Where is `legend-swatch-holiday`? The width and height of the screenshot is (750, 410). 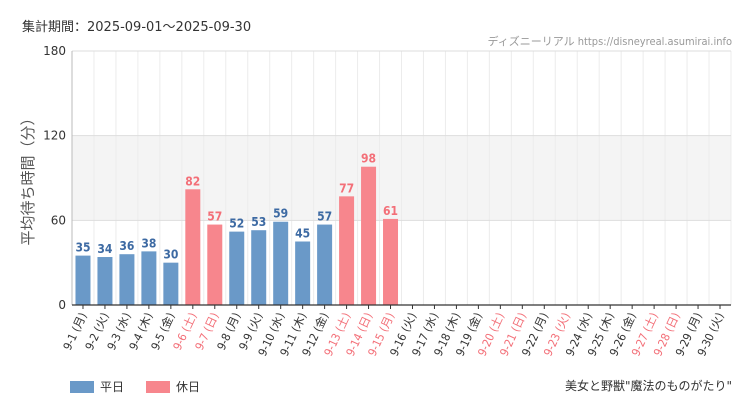 legend-swatch-holiday is located at coordinates (158, 386).